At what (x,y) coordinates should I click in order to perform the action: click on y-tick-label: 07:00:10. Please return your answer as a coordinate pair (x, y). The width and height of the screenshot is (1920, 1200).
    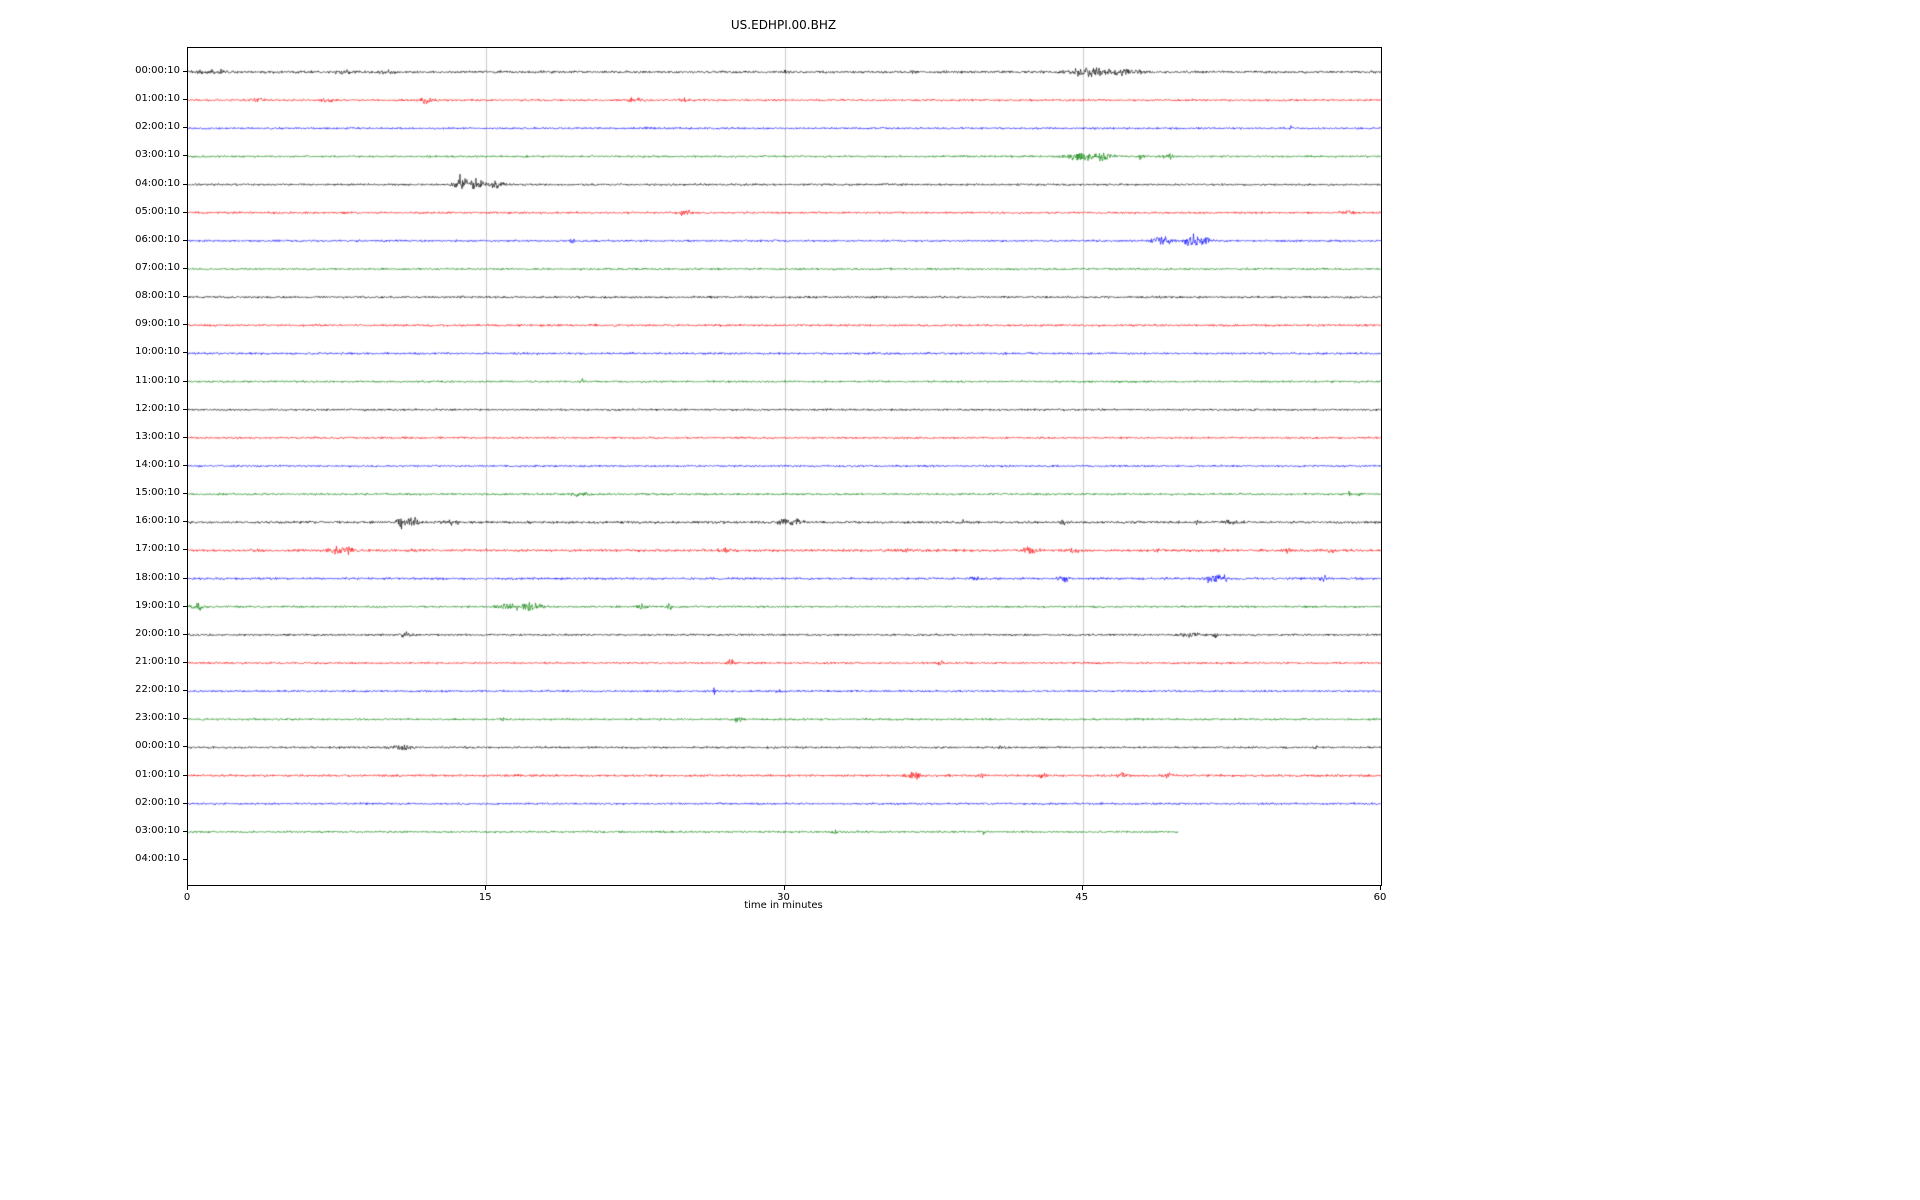
    Looking at the image, I should click on (157, 267).